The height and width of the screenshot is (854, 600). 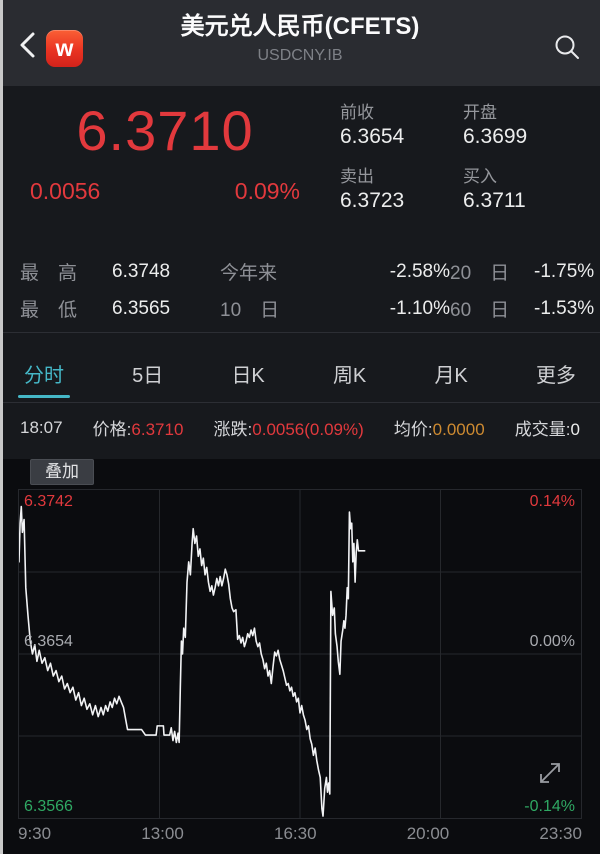 What do you see at coordinates (138, 429) in the screenshot?
I see `ticker-price: 价格:6.3710` at bounding box center [138, 429].